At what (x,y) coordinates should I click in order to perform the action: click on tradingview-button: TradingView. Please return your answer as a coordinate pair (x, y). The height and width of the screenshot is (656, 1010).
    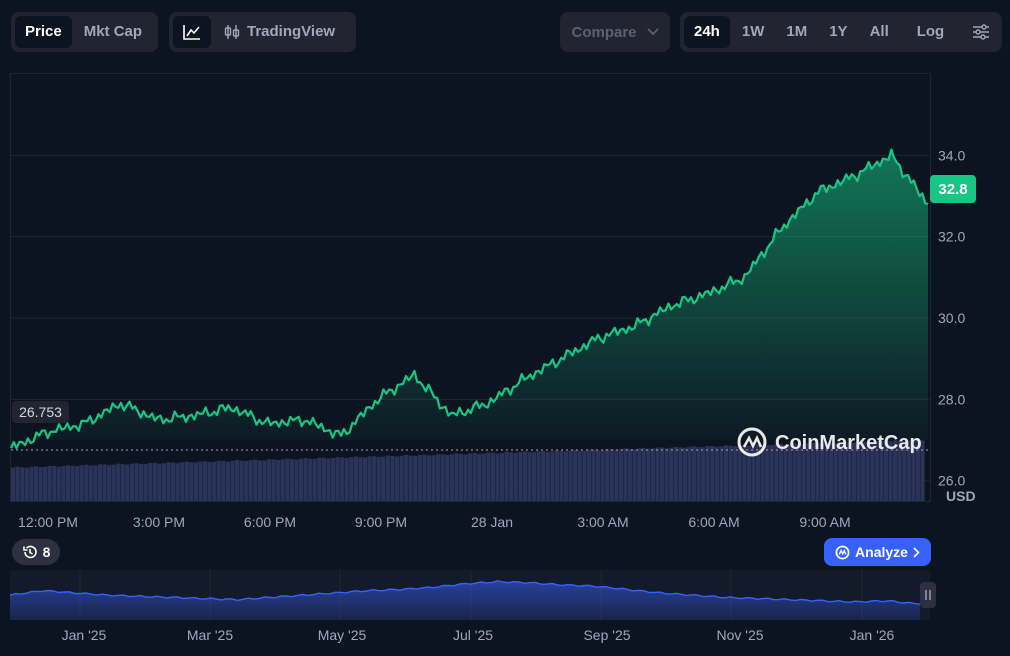
    Looking at the image, I should click on (279, 32).